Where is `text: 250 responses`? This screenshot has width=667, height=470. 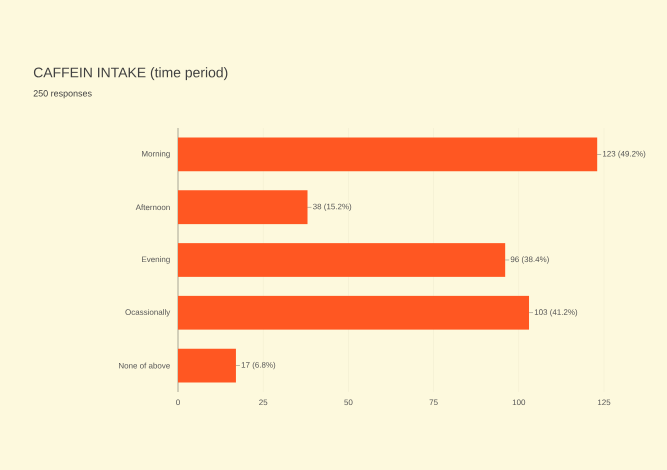
text: 250 responses is located at coordinates (63, 94).